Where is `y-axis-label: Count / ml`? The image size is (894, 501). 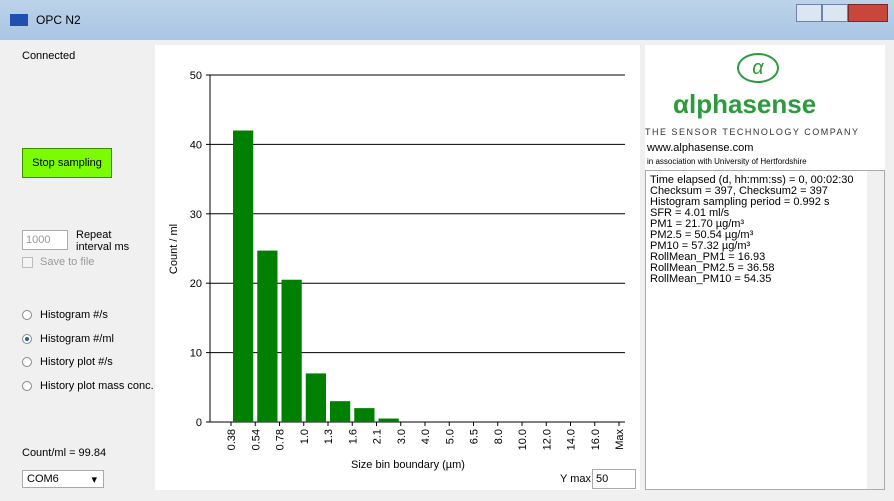 y-axis-label: Count / ml is located at coordinates (174, 249).